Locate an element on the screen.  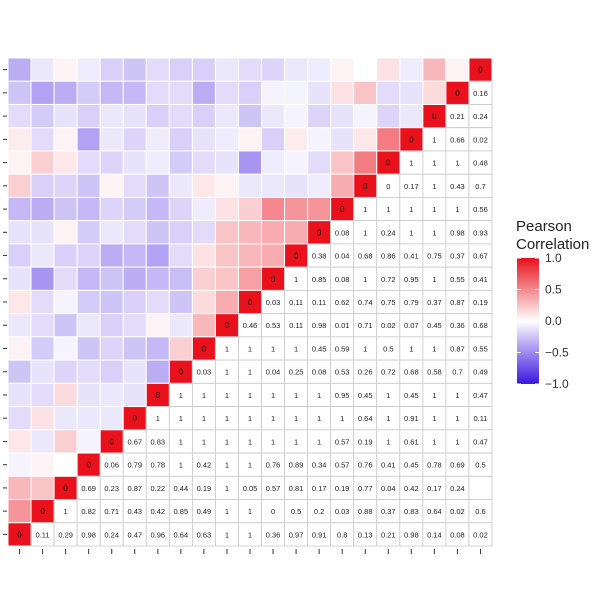
pvalue-label: 0.72 is located at coordinates (388, 279).